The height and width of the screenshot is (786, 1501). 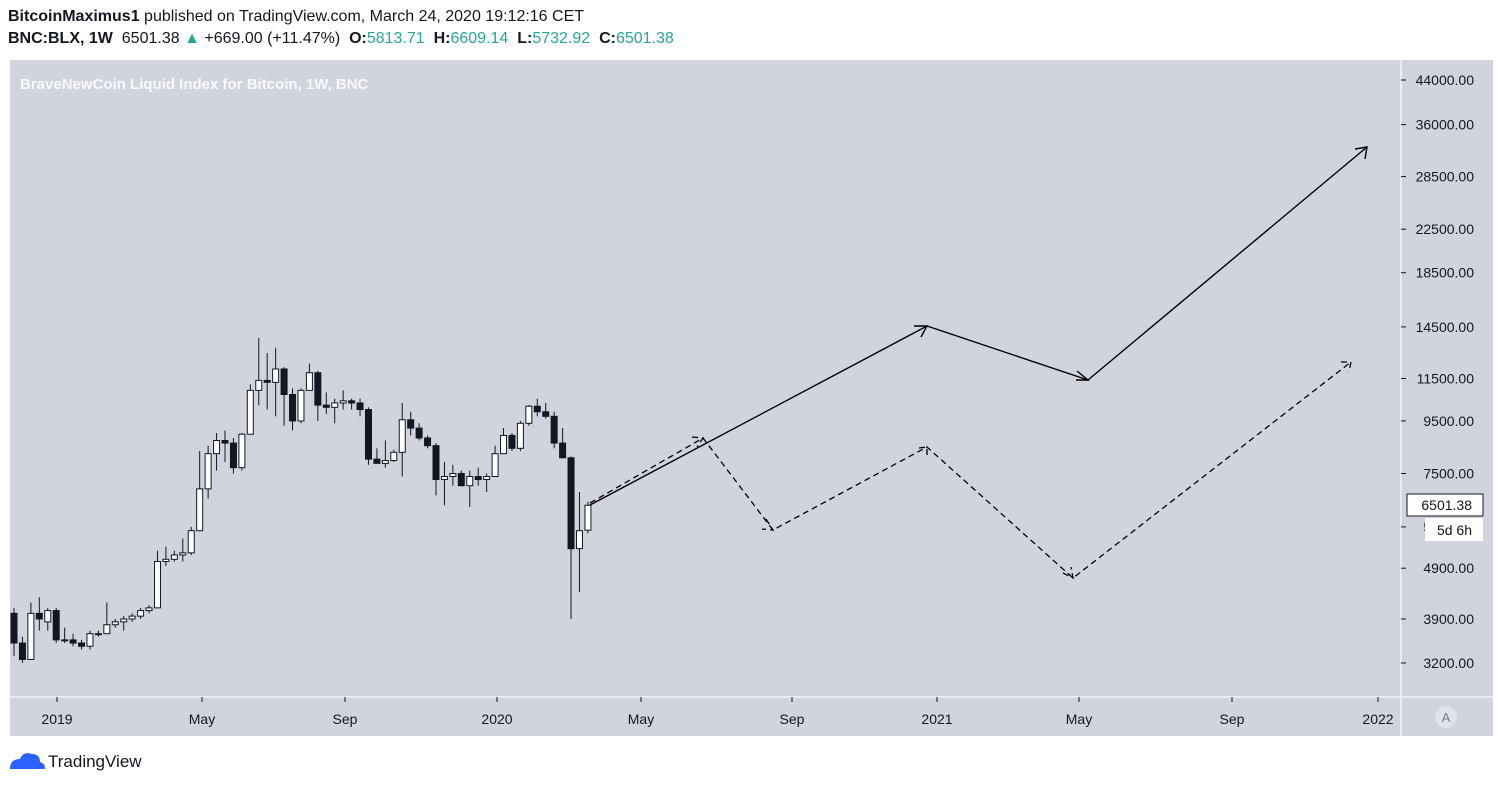 I want to click on auto-scale-label: A, so click(x=1446, y=717).